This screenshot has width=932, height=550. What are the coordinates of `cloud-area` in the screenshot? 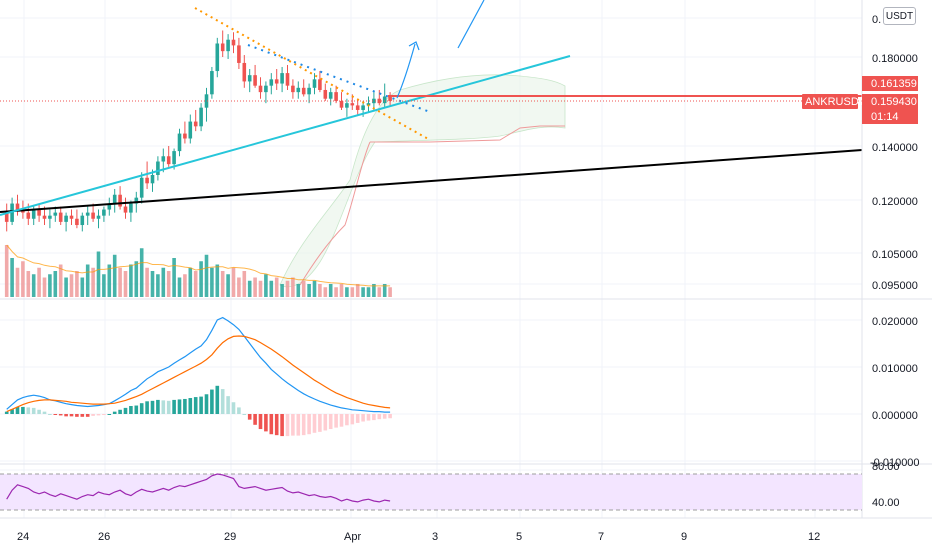 It's located at (422, 181).